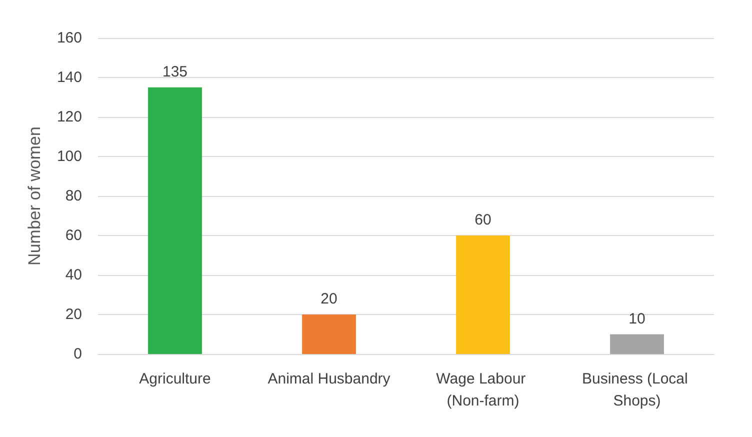 Image resolution: width=752 pixels, height=437 pixels. What do you see at coordinates (73, 235) in the screenshot?
I see `y-tick-label: 60` at bounding box center [73, 235].